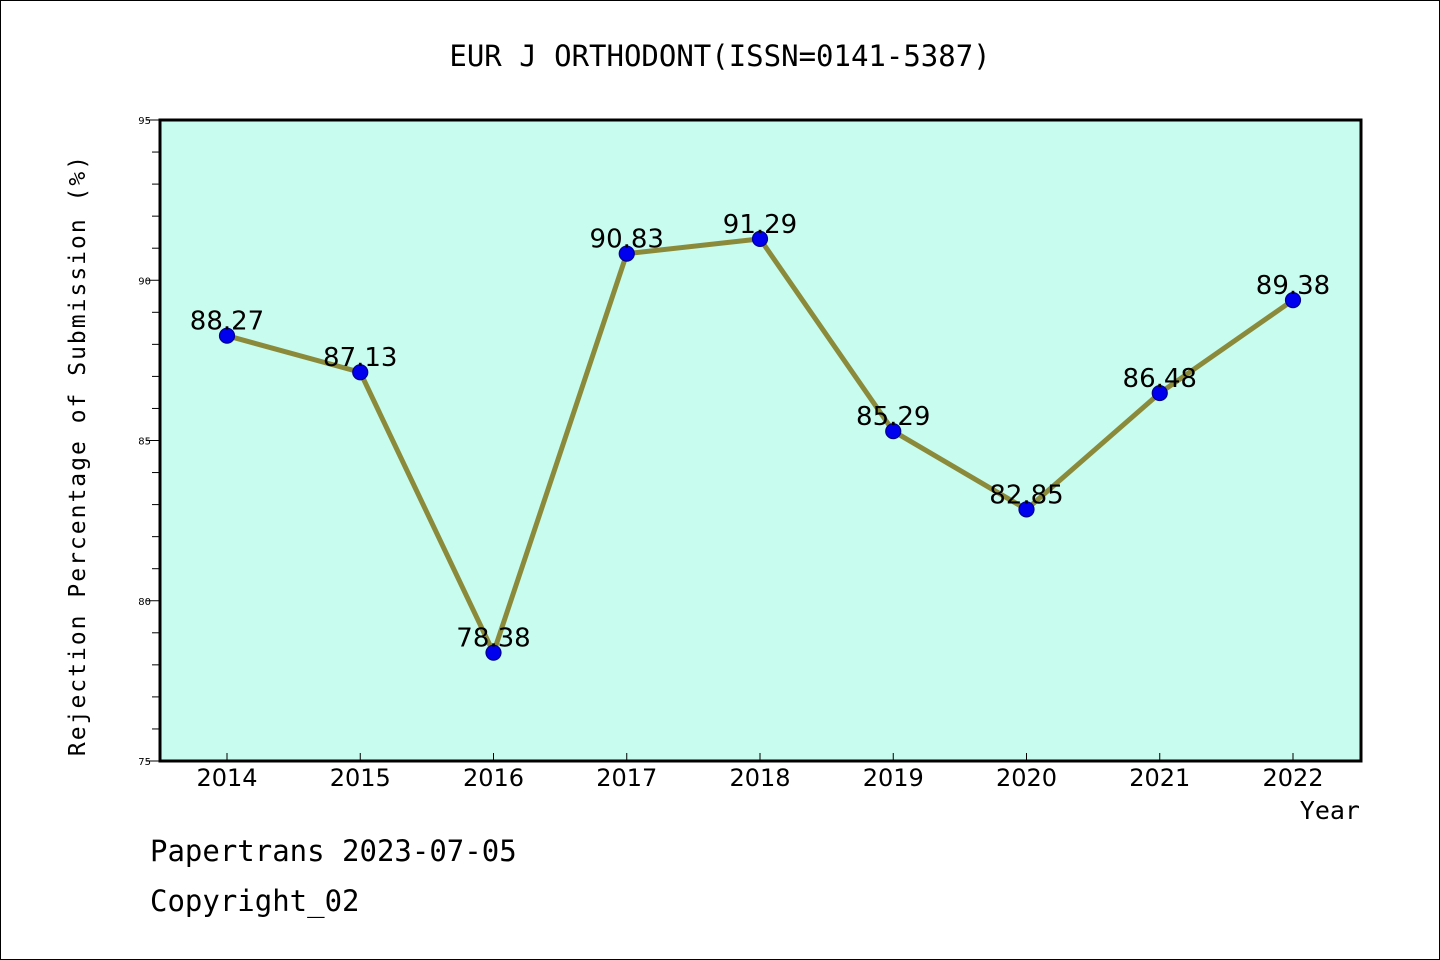  What do you see at coordinates (144, 602) in the screenshot?
I see `y-tick-label: 80` at bounding box center [144, 602].